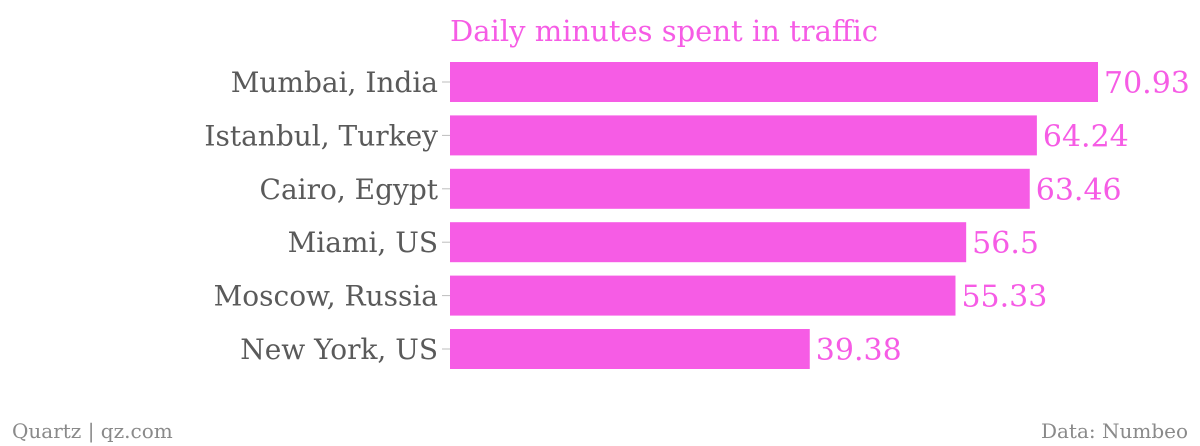 The image size is (1200, 446). I want to click on chart-title: Daily minutes spent in traffic, so click(664, 31).